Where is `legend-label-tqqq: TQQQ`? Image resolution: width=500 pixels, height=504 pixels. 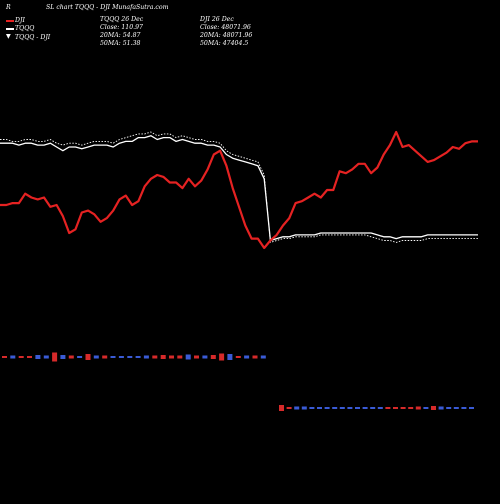 legend-label-tqqq: TQQQ is located at coordinates (25, 28).